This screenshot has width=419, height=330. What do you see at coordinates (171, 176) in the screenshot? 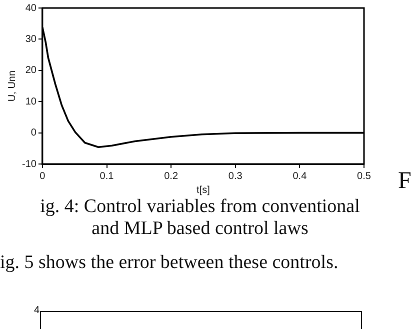
I see `x-tick-label: 0.2` at bounding box center [171, 176].